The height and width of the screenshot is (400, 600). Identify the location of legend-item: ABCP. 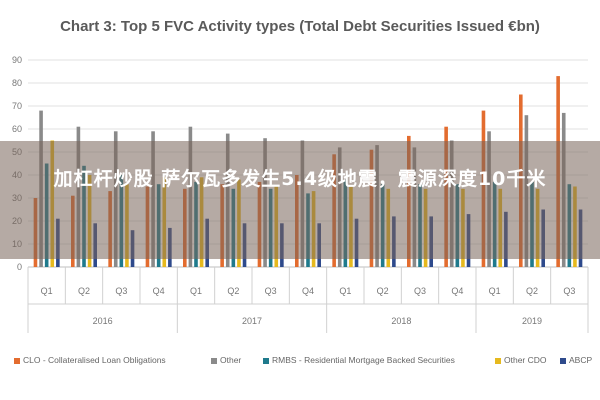
(576, 360).